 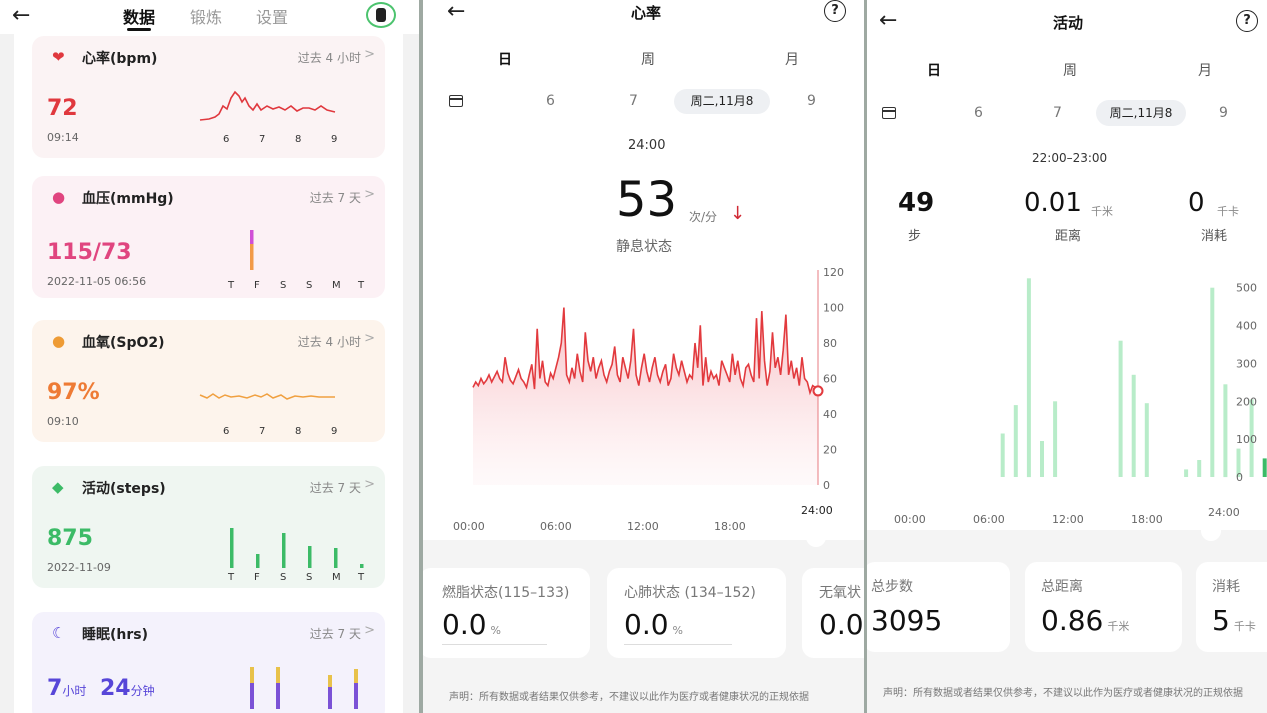 I want to click on tick-label: 8, so click(x=298, y=139).